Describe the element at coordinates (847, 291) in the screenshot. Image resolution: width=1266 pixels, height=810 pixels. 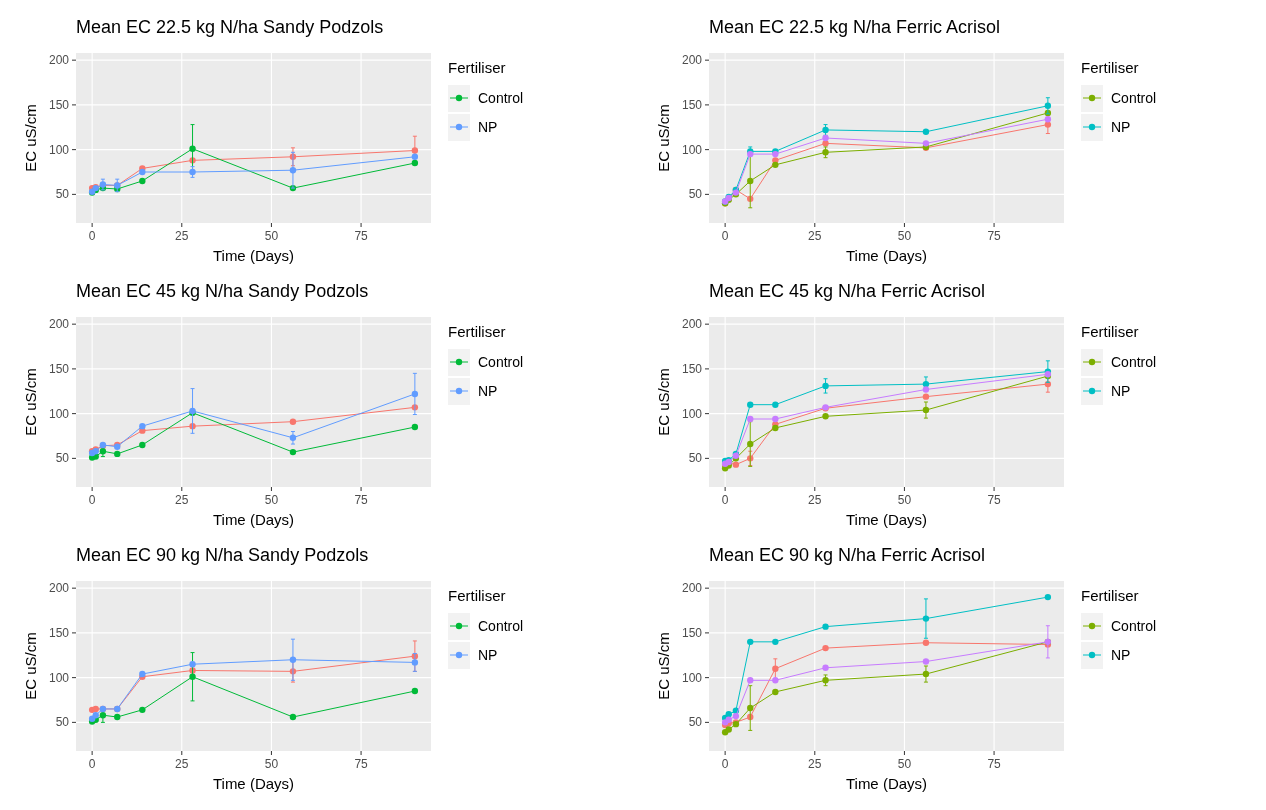
I see `chart-title: Mean EC 45 kg N/ha Ferric Acrisol` at that location.